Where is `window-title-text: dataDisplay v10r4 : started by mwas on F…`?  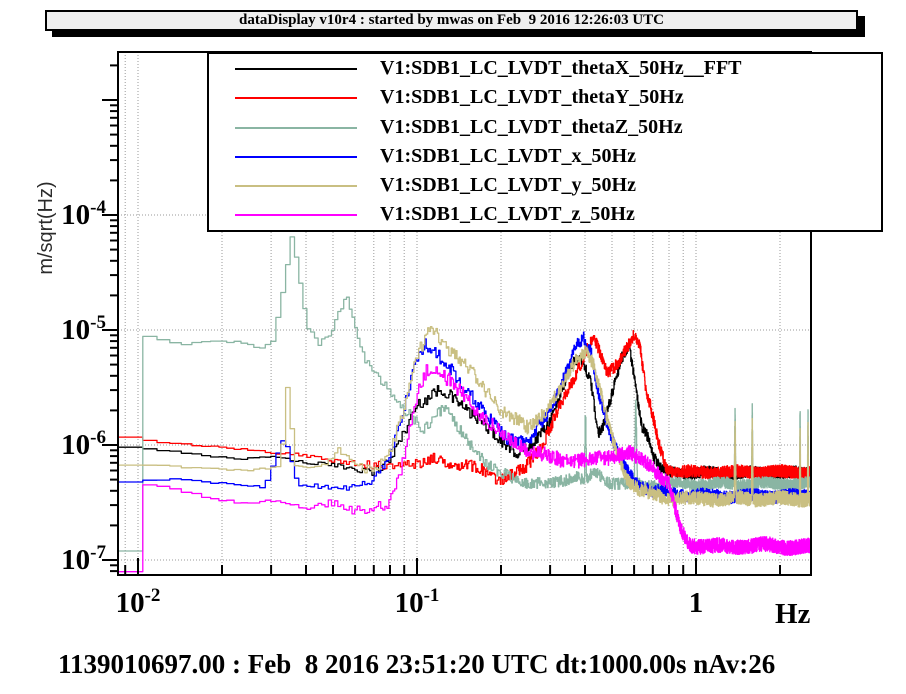 window-title-text: dataDisplay v10r4 : started by mwas on F… is located at coordinates (451, 20).